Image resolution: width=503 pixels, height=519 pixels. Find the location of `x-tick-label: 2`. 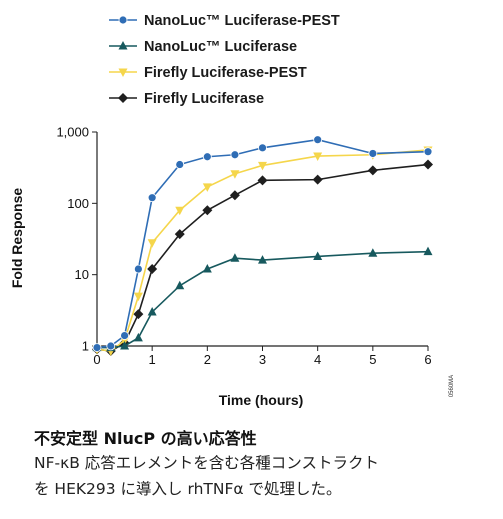

x-tick-label: 2 is located at coordinates (207, 359).